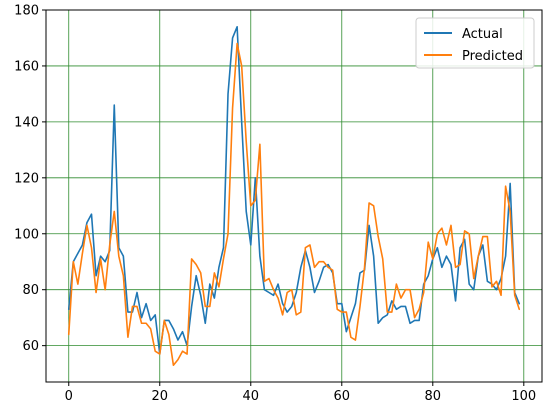 This screenshot has height=418, width=552. What do you see at coordinates (26, 66) in the screenshot?
I see `y-tick-label: 160` at bounding box center [26, 66].